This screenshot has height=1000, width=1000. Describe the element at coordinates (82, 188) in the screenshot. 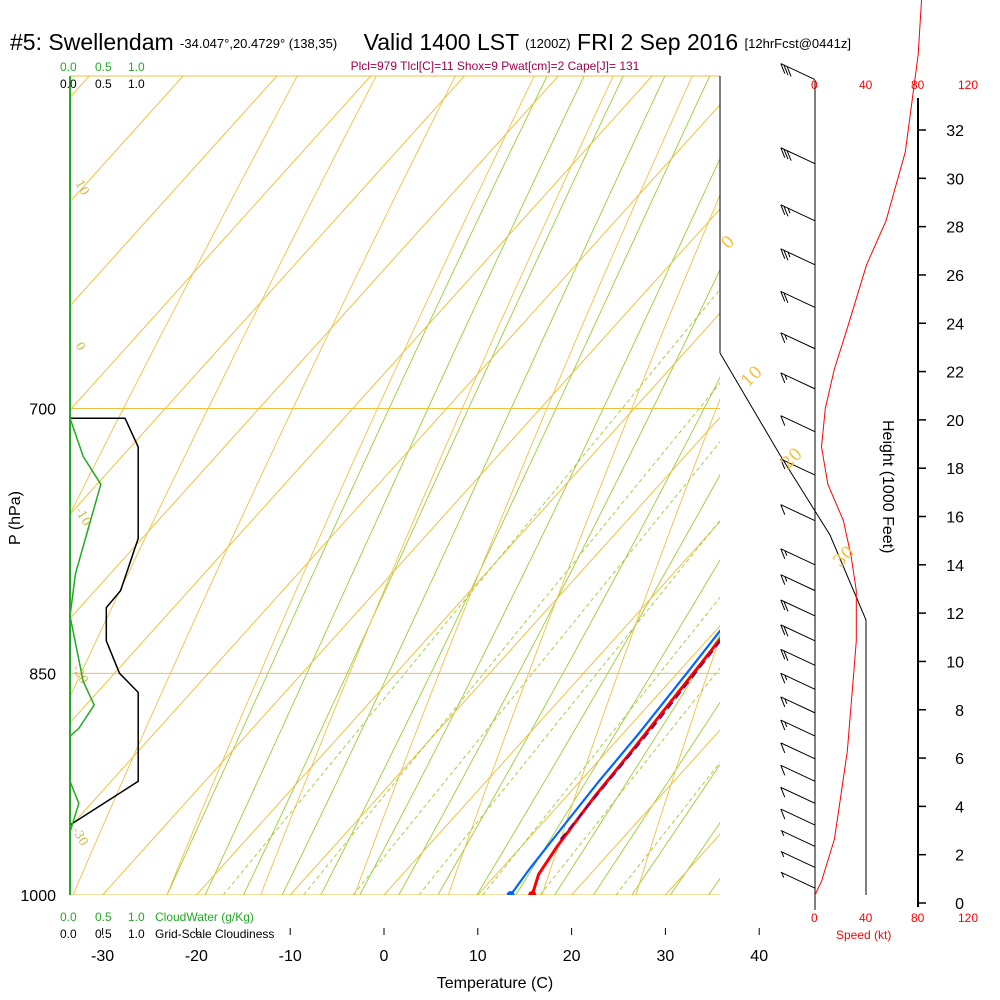

I see `isotherm-label: 10` at that location.